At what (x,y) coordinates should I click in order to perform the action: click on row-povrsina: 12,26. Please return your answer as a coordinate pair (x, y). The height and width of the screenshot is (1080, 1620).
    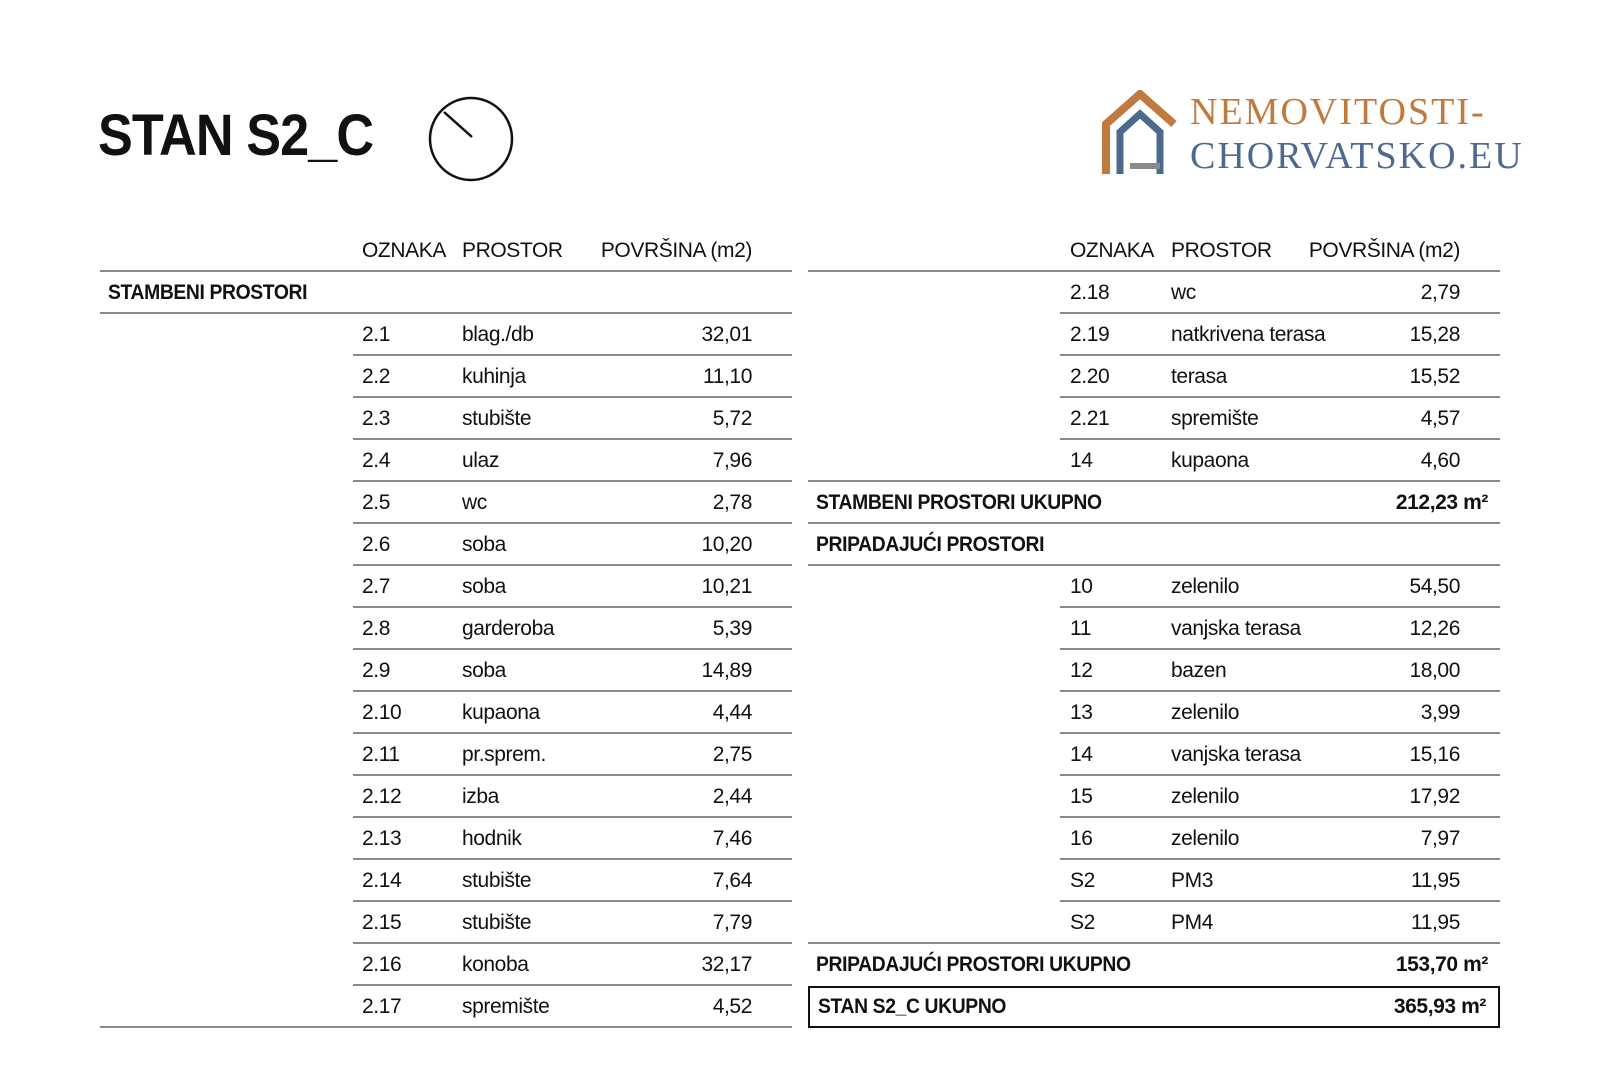
    Looking at the image, I should click on (1434, 628).